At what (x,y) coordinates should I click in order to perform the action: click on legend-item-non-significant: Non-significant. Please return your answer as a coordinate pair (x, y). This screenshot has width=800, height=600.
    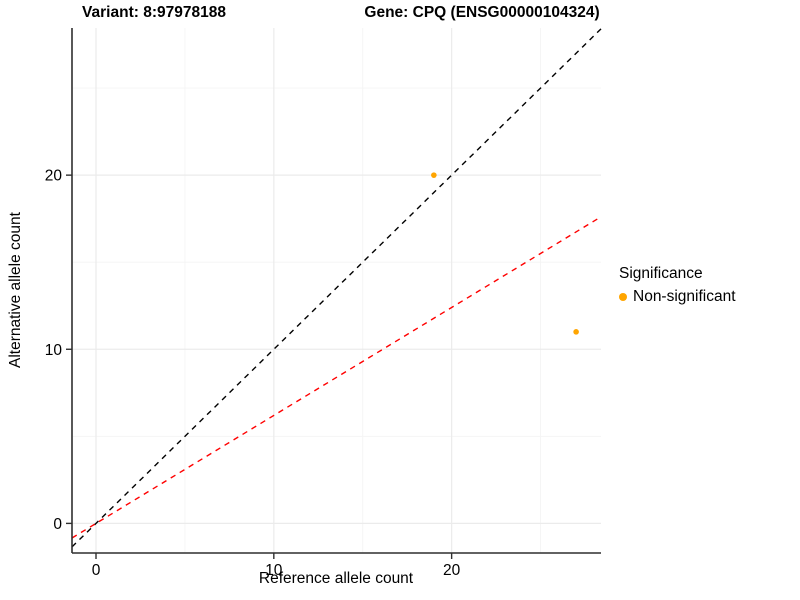
    Looking at the image, I should click on (677, 297).